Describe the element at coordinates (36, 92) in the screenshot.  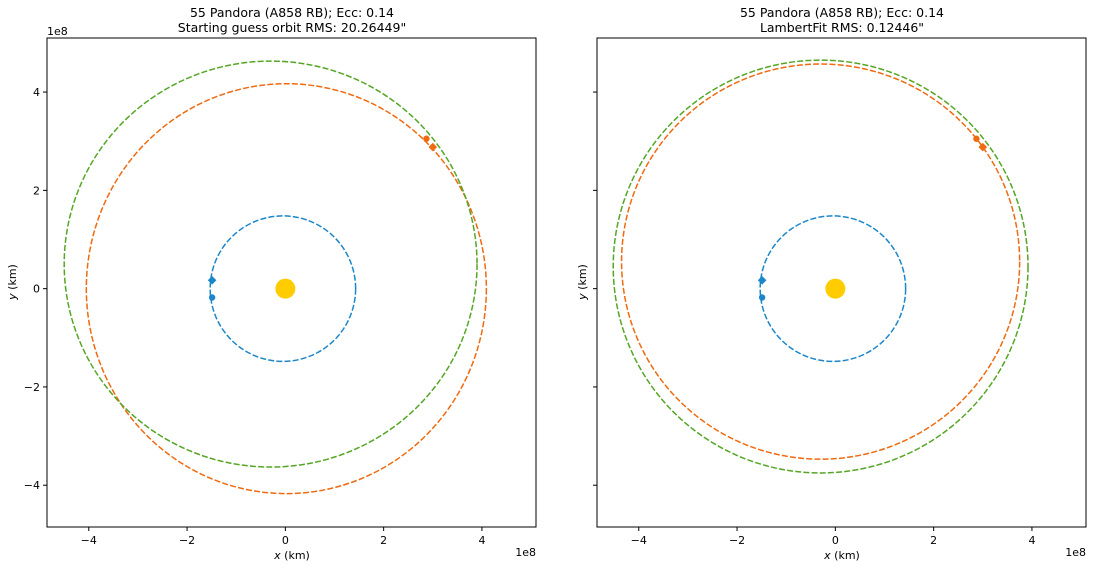
I see `y-tick-label: 4` at that location.